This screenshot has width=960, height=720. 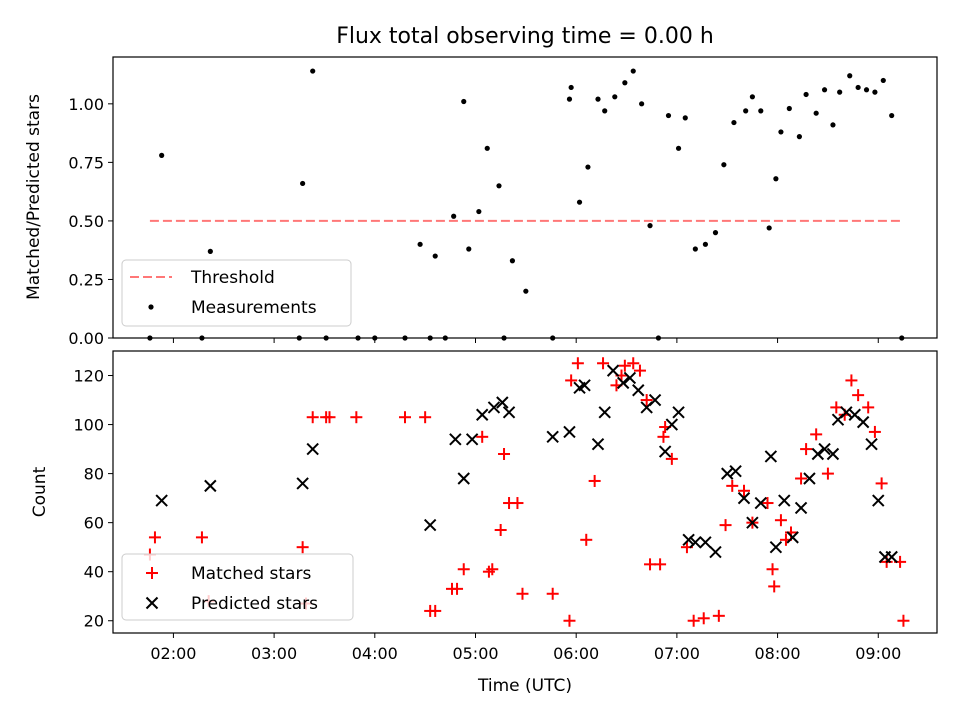 I want to click on count-y-tick-label: 80, so click(x=94, y=474).